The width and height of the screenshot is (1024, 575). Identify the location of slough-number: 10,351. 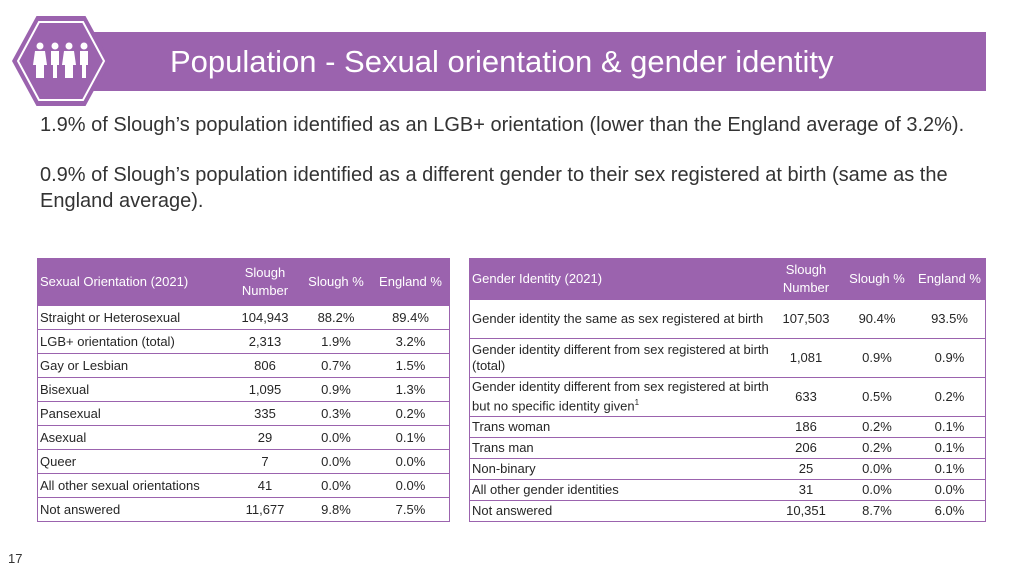
(806, 511).